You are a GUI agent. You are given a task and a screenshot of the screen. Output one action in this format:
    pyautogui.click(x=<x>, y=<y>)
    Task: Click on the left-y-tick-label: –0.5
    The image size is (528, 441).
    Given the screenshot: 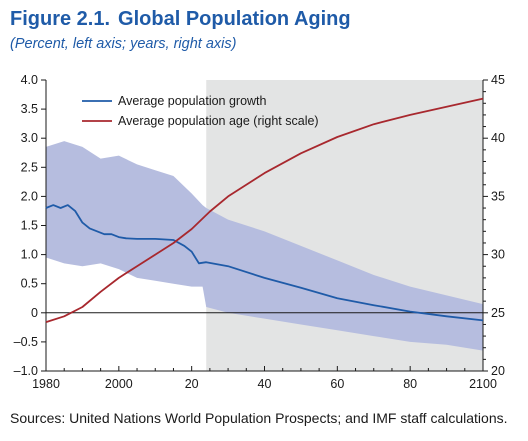 What is the action you would take?
    pyautogui.click(x=26, y=342)
    